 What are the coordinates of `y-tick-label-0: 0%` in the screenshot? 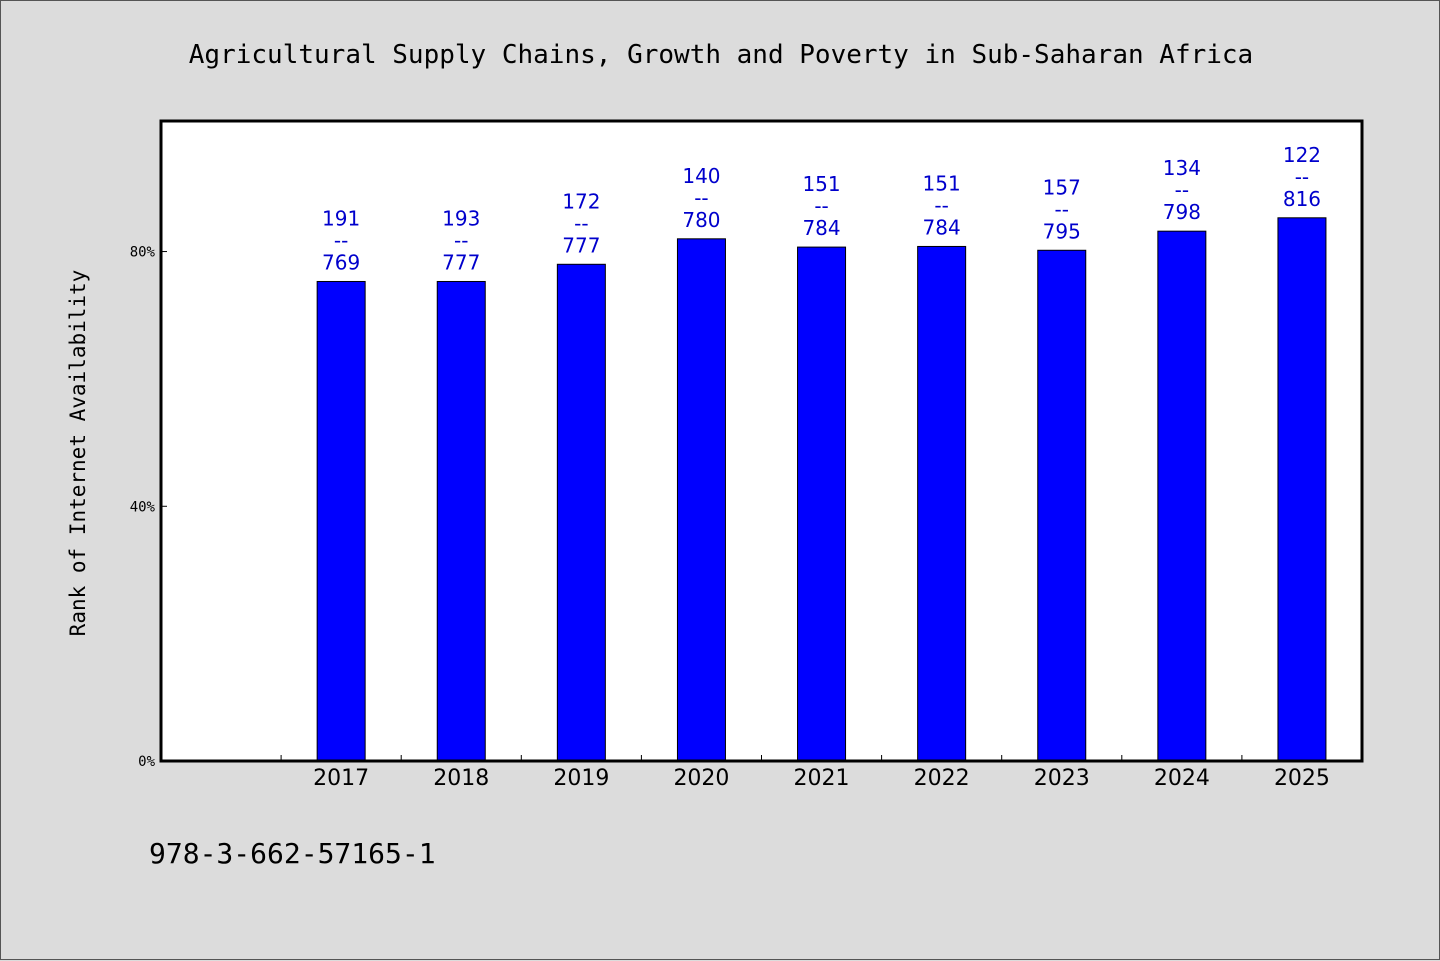 It's located at (146, 762).